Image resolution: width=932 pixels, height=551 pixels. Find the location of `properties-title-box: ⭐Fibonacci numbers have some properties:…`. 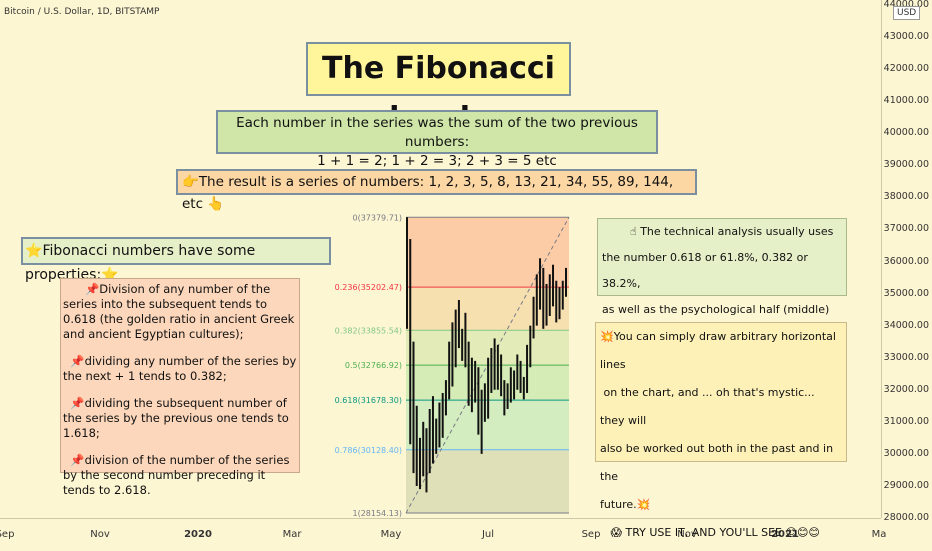

properties-title-box: ⭐Fibonacci numbers have some properties:… is located at coordinates (176, 260).